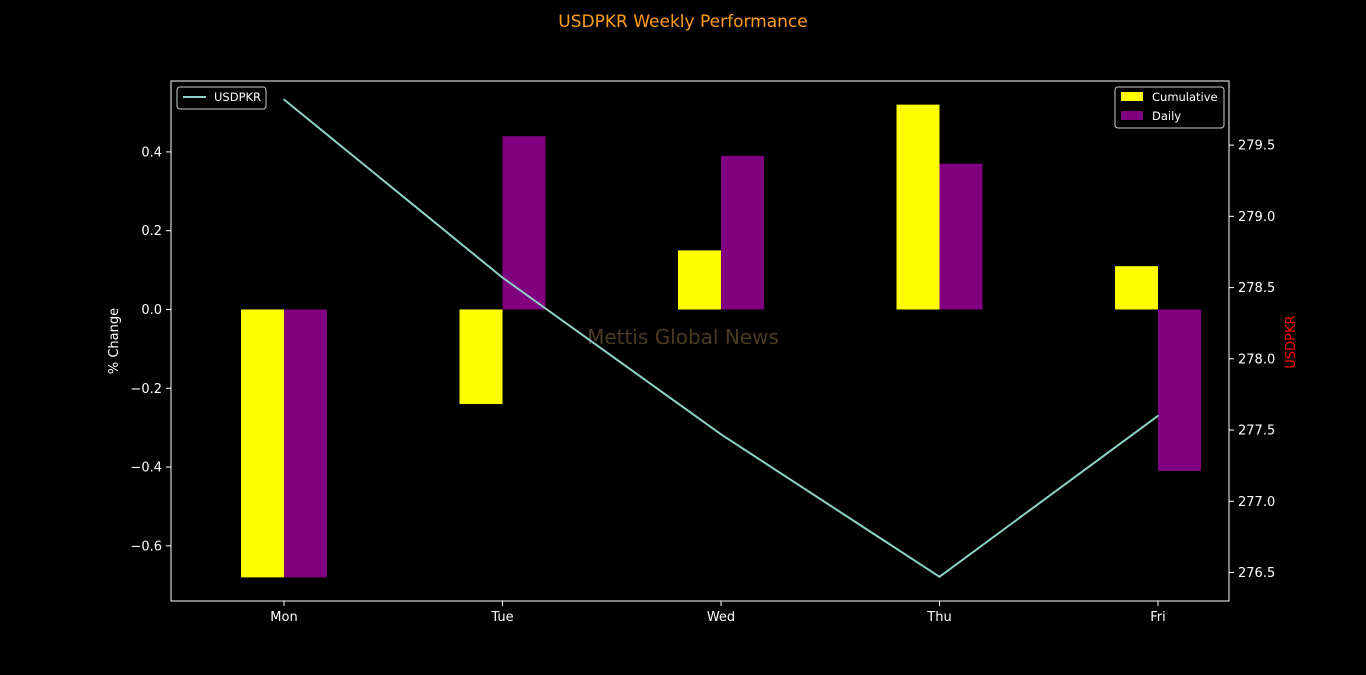  Describe the element at coordinates (524, 223) in the screenshot. I see `bar-daily-tue` at that location.